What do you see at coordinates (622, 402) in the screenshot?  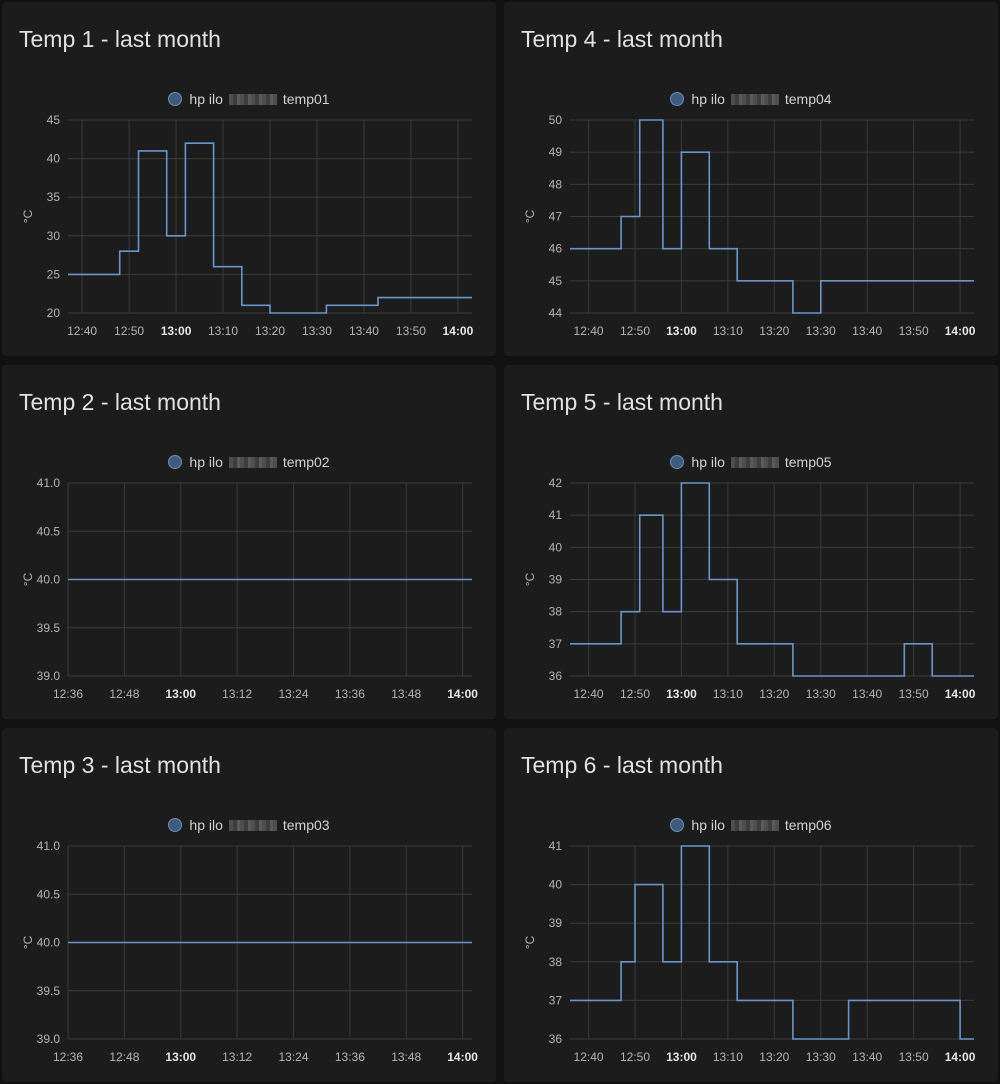 I see `card-title: Temp 5 - last month` at bounding box center [622, 402].